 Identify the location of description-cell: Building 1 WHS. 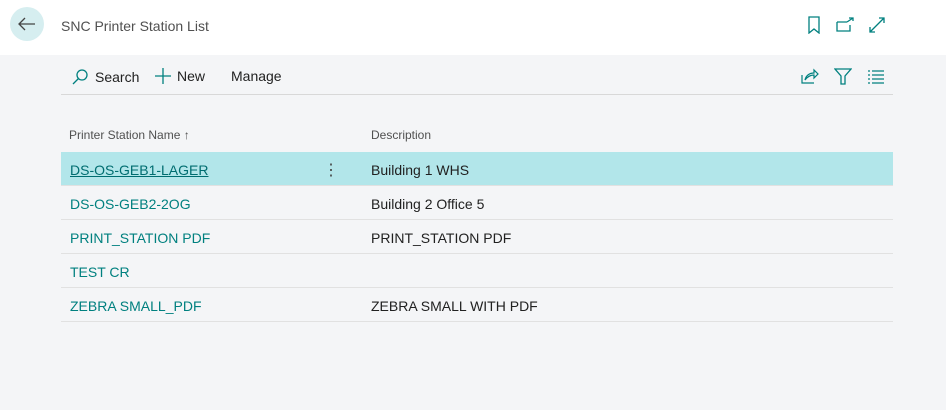
(420, 170).